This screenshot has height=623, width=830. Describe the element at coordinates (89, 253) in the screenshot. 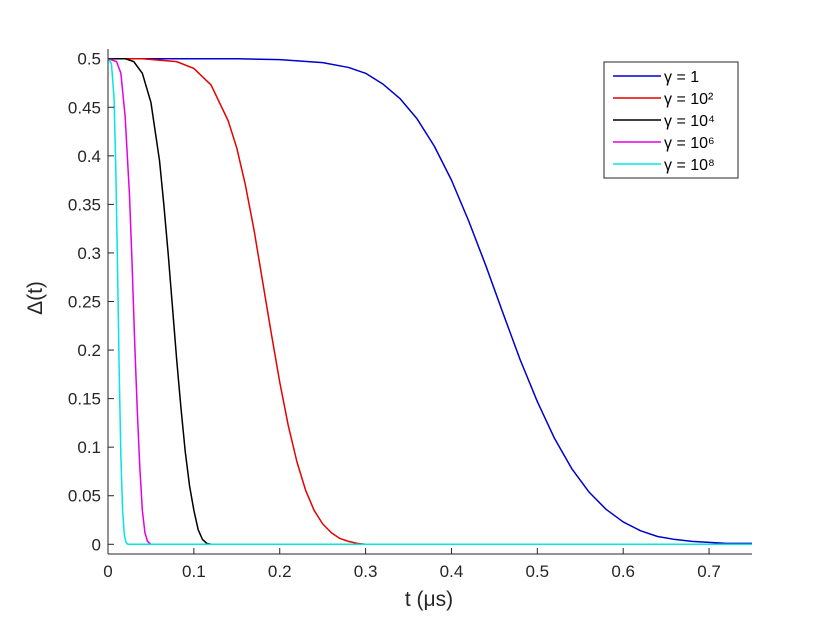

I see `y-tick-label: 0.3` at that location.